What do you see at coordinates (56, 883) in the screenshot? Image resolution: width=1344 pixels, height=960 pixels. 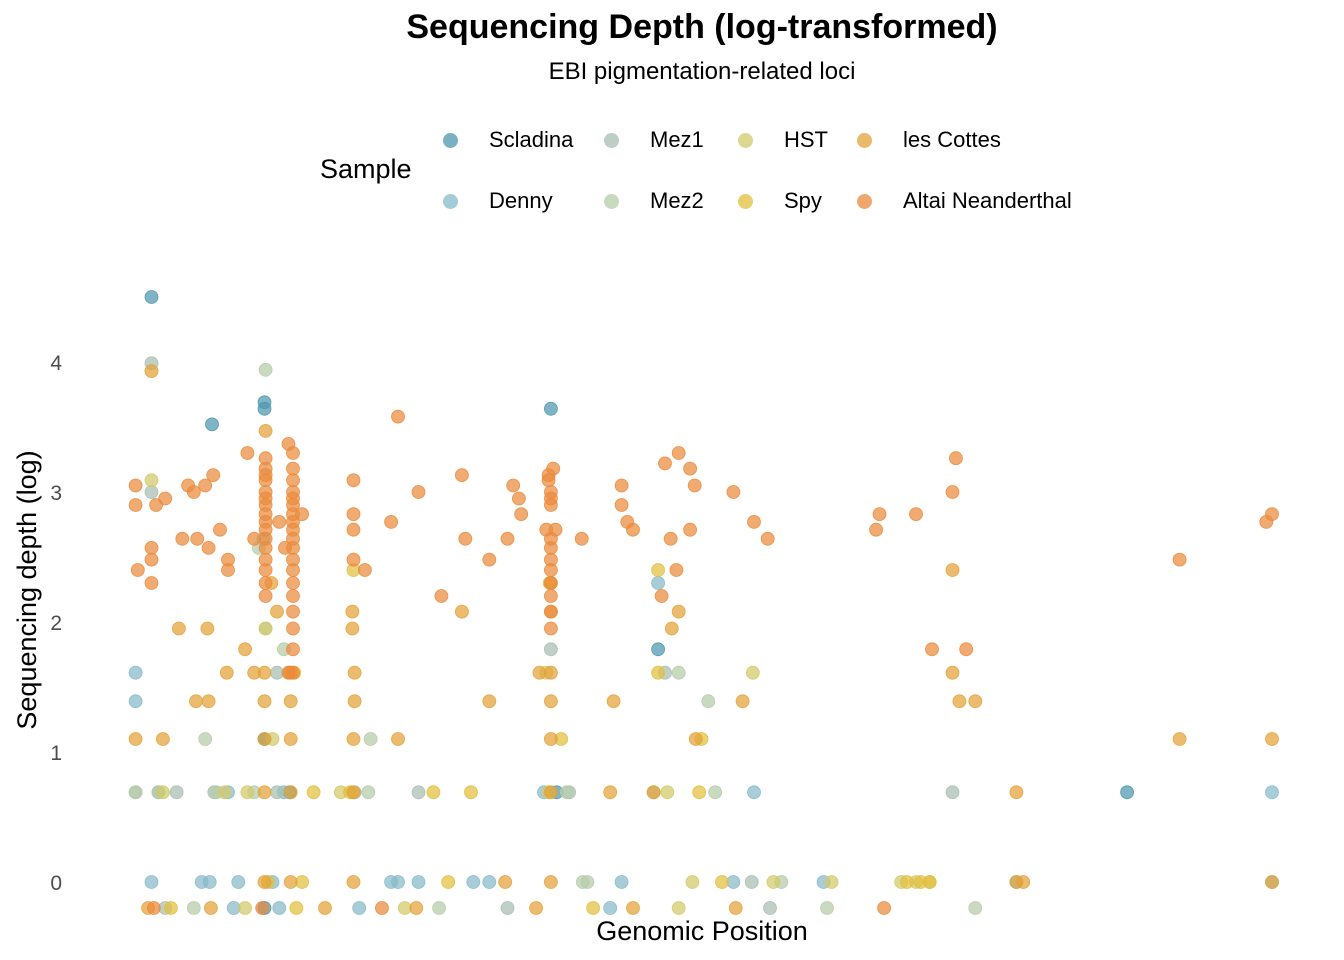 I see `y-tick-label: 0` at bounding box center [56, 883].